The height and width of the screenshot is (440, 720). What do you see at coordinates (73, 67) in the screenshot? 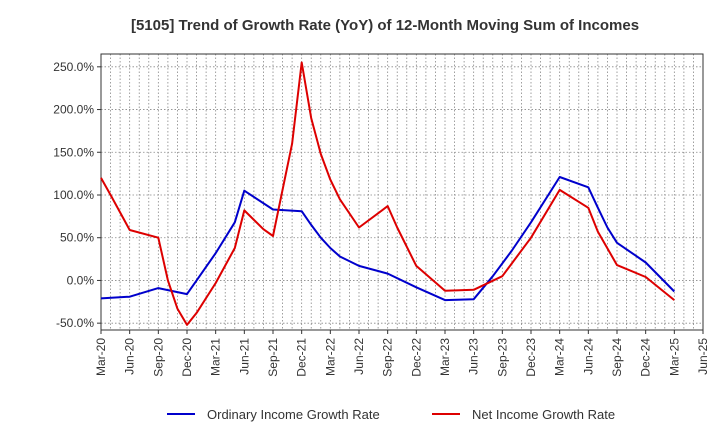
I see `y-tick-label: 250.0%` at bounding box center [73, 67].